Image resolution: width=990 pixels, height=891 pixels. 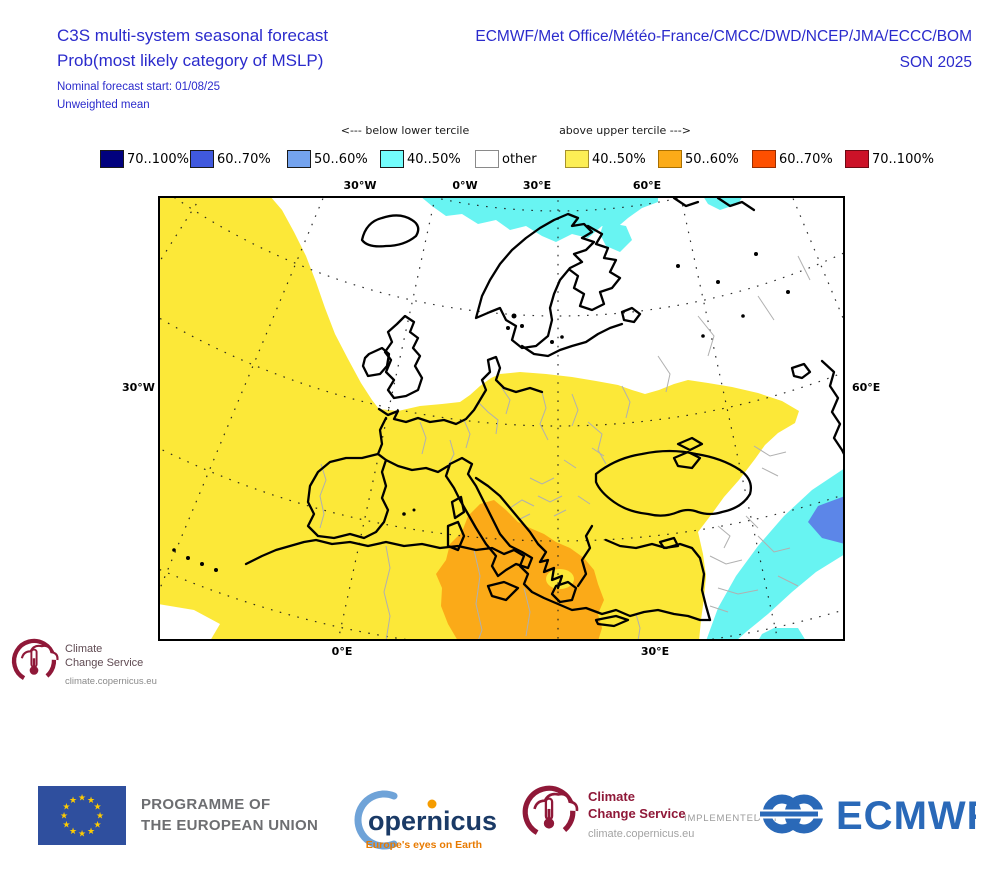 I want to click on ecmwf-logo: ECMWF, so click(x=873, y=815).